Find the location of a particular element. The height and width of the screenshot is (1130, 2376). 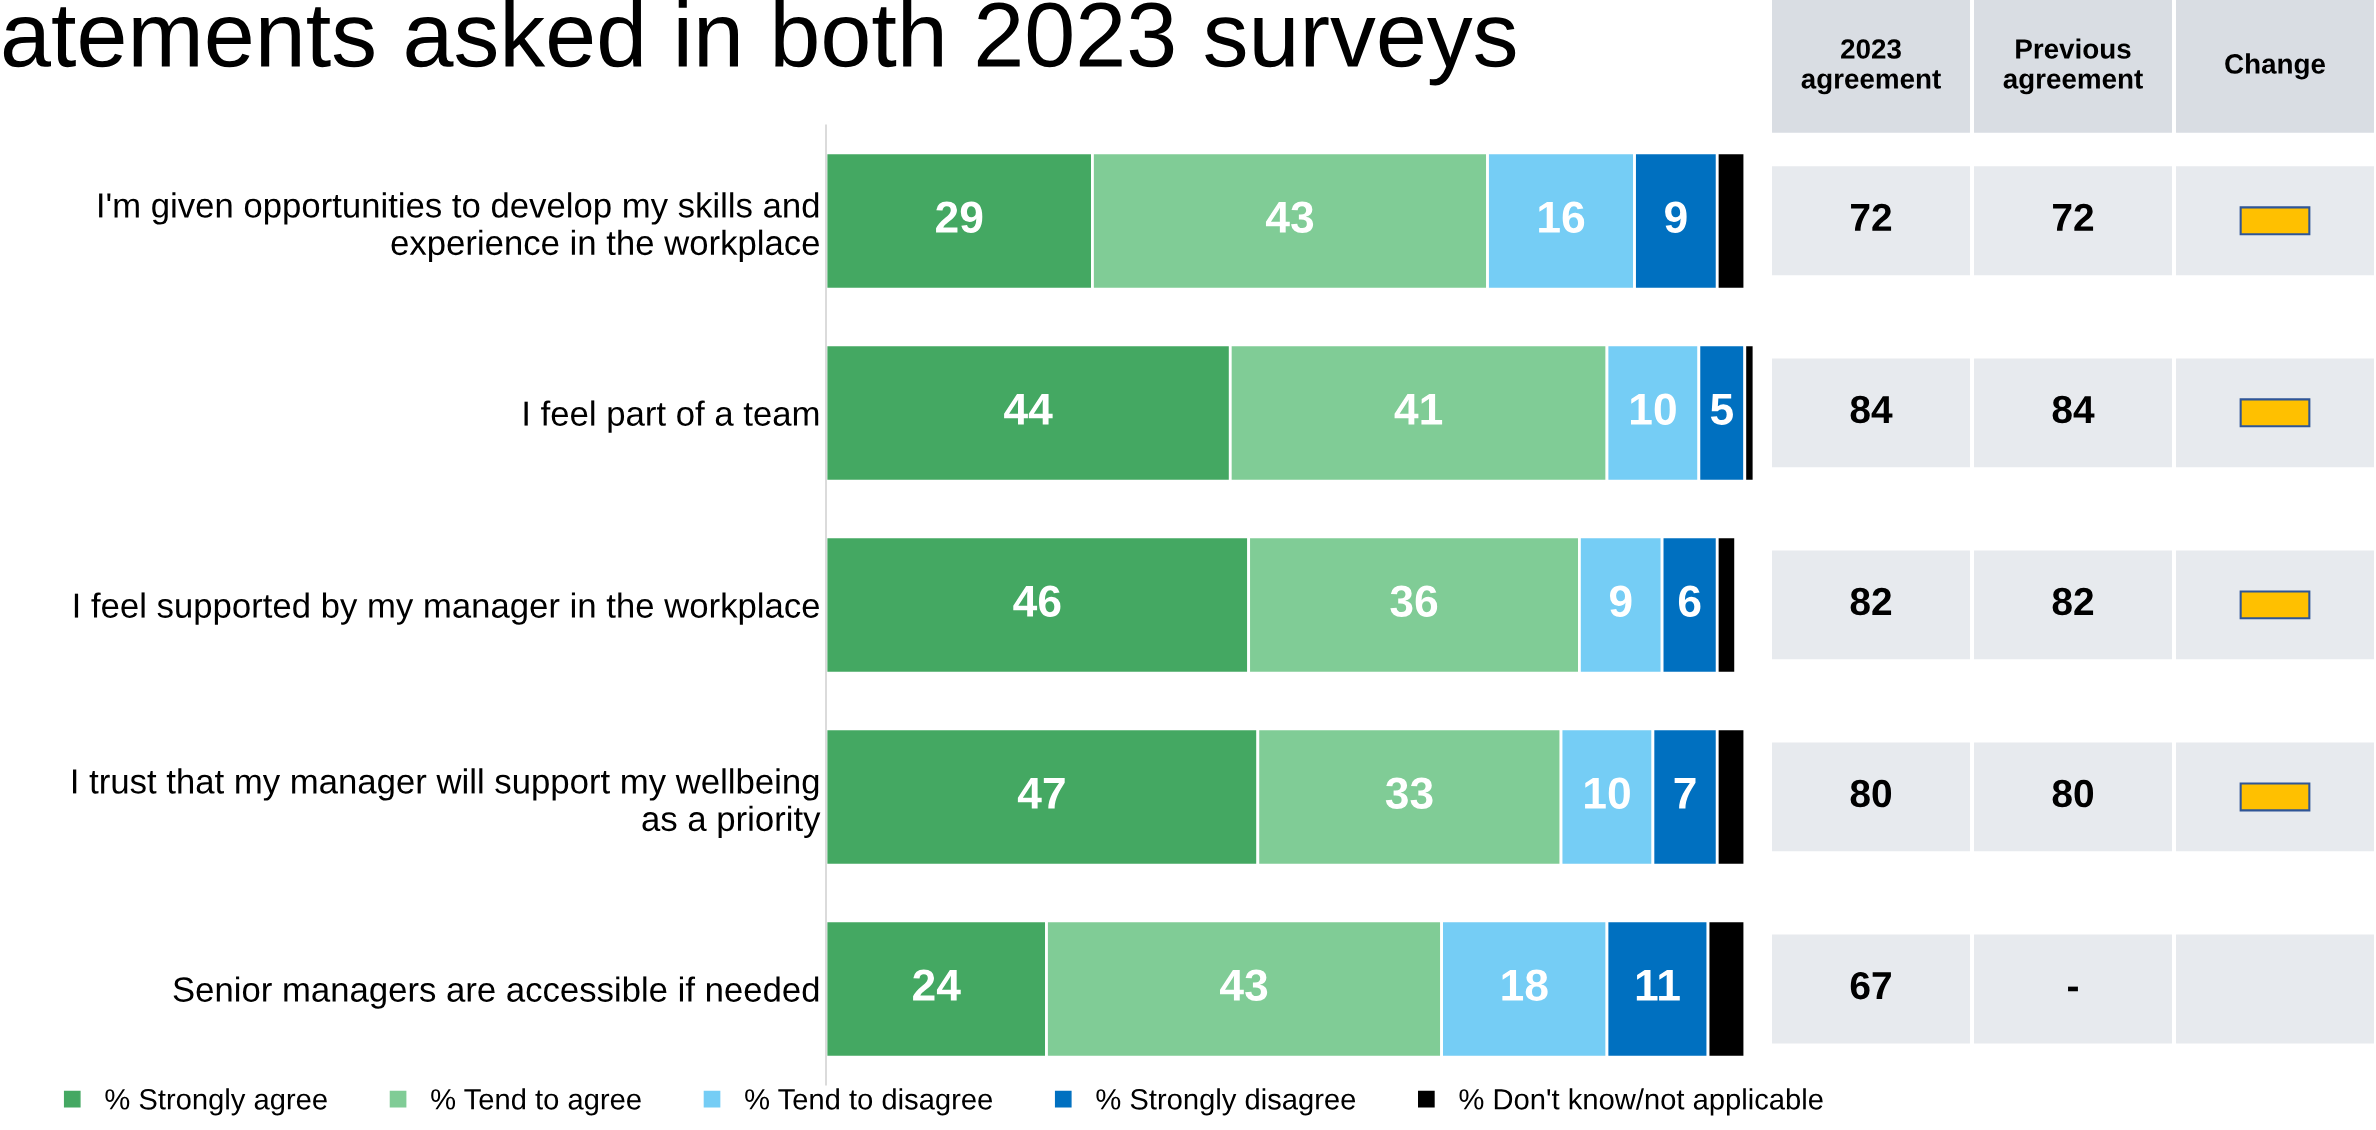

data-label: 29 is located at coordinates (959, 217).